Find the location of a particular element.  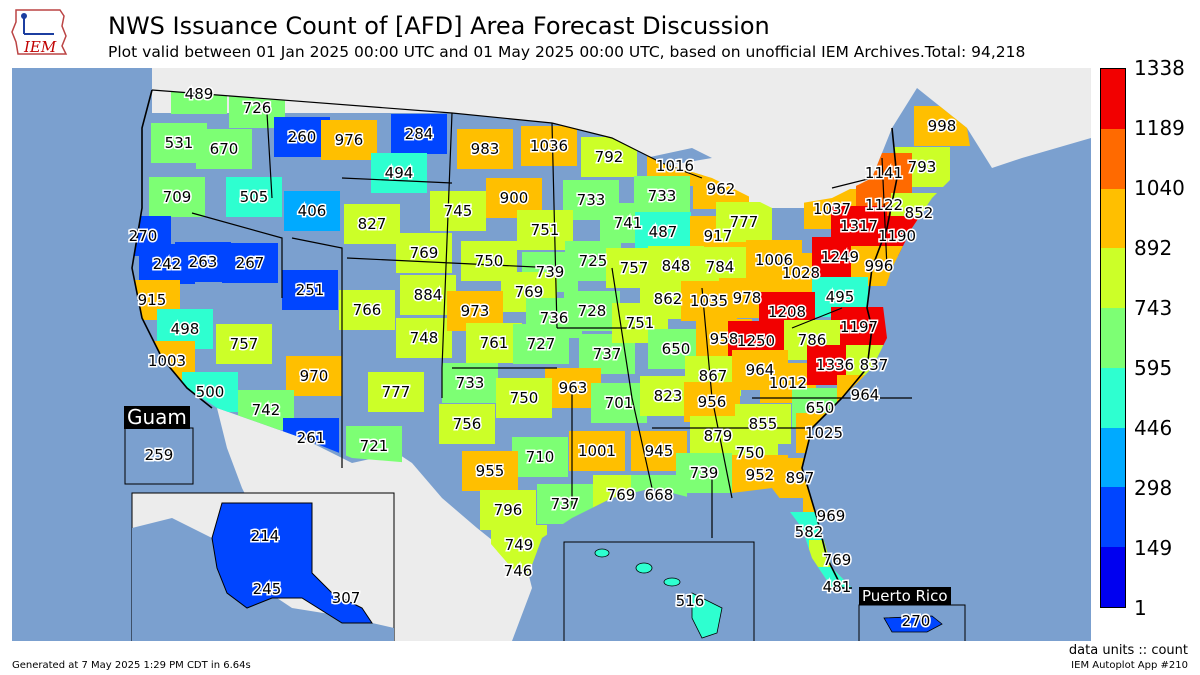

units-label: data units :: count is located at coordinates (1128, 650).